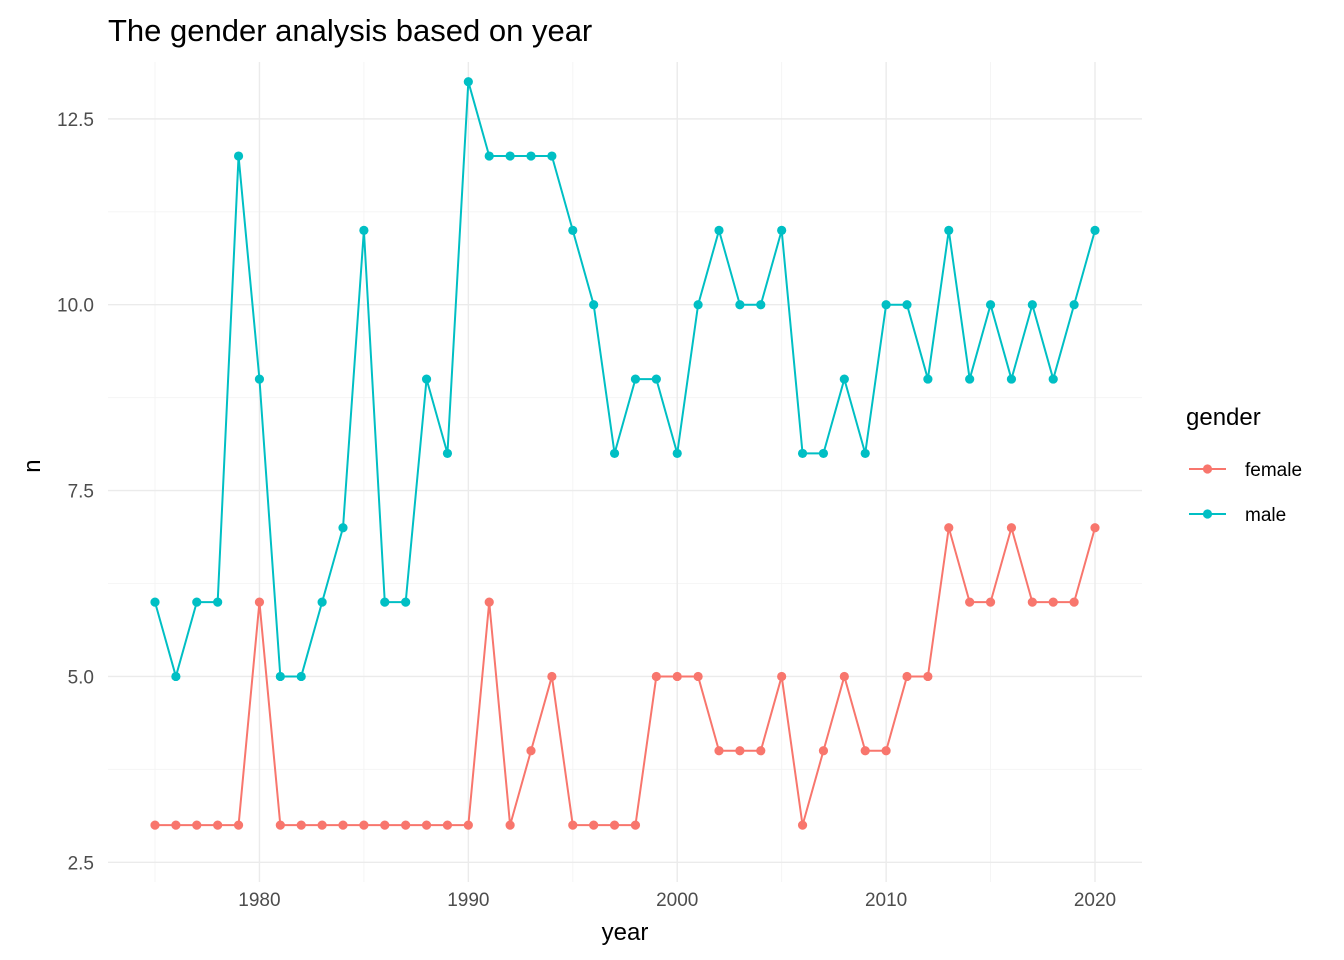 This screenshot has height=960, width=1344. I want to click on y-axis-ticks: 2.5 5.0 7.5 10.0 12.5, so click(75, 492).